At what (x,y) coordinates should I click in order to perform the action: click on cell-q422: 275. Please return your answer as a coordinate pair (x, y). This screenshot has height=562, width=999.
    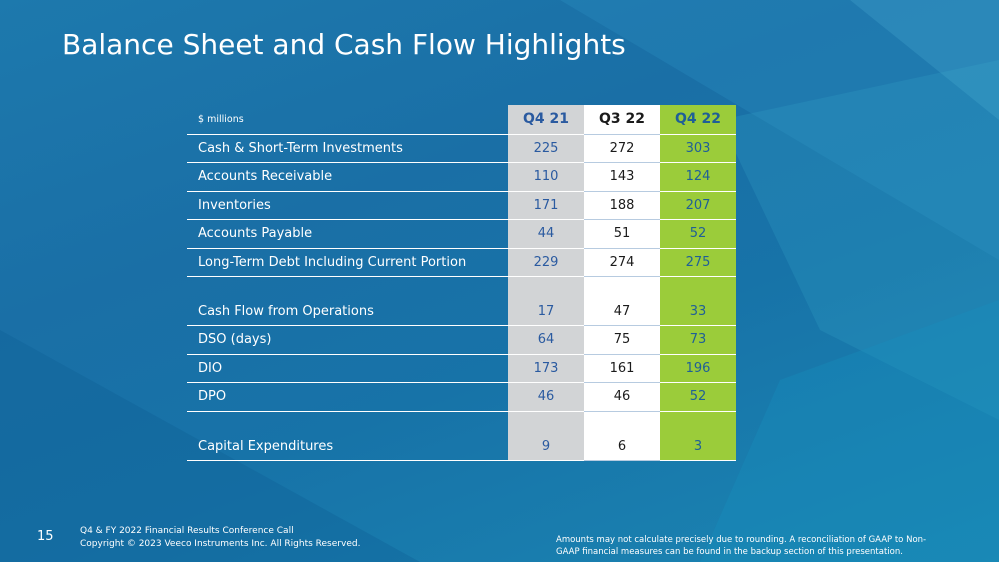
    Looking at the image, I should click on (698, 262).